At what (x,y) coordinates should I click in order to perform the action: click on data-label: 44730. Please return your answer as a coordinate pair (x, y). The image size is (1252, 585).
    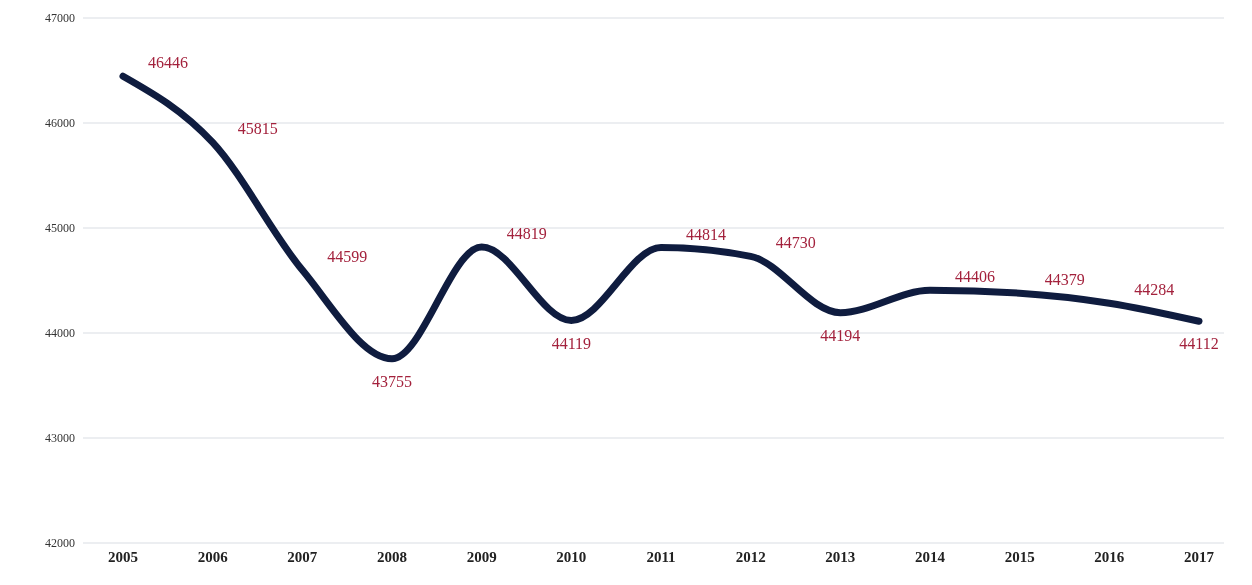
    Looking at the image, I should click on (795, 243).